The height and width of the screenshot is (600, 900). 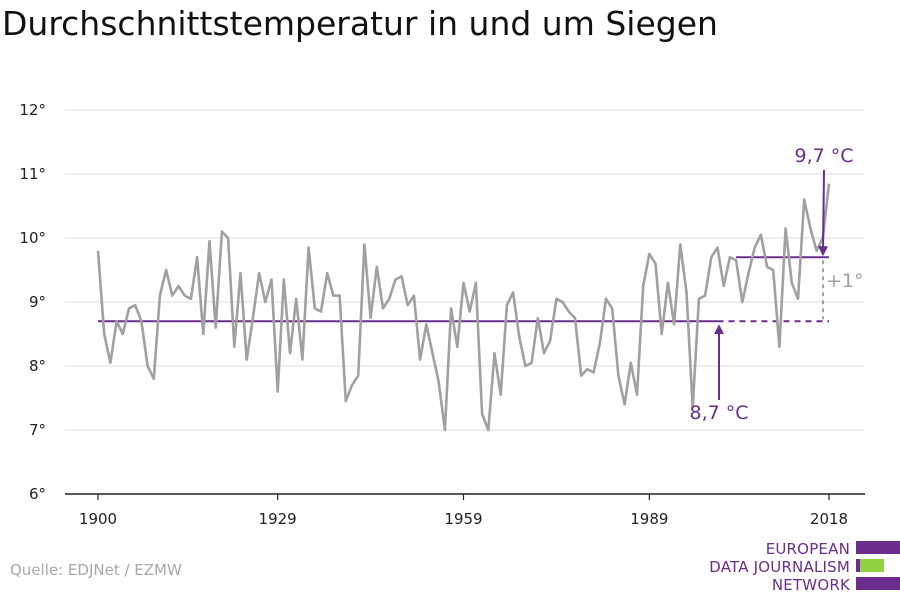 What do you see at coordinates (829, 519) in the screenshot?
I see `x-tick-label: 2018` at bounding box center [829, 519].